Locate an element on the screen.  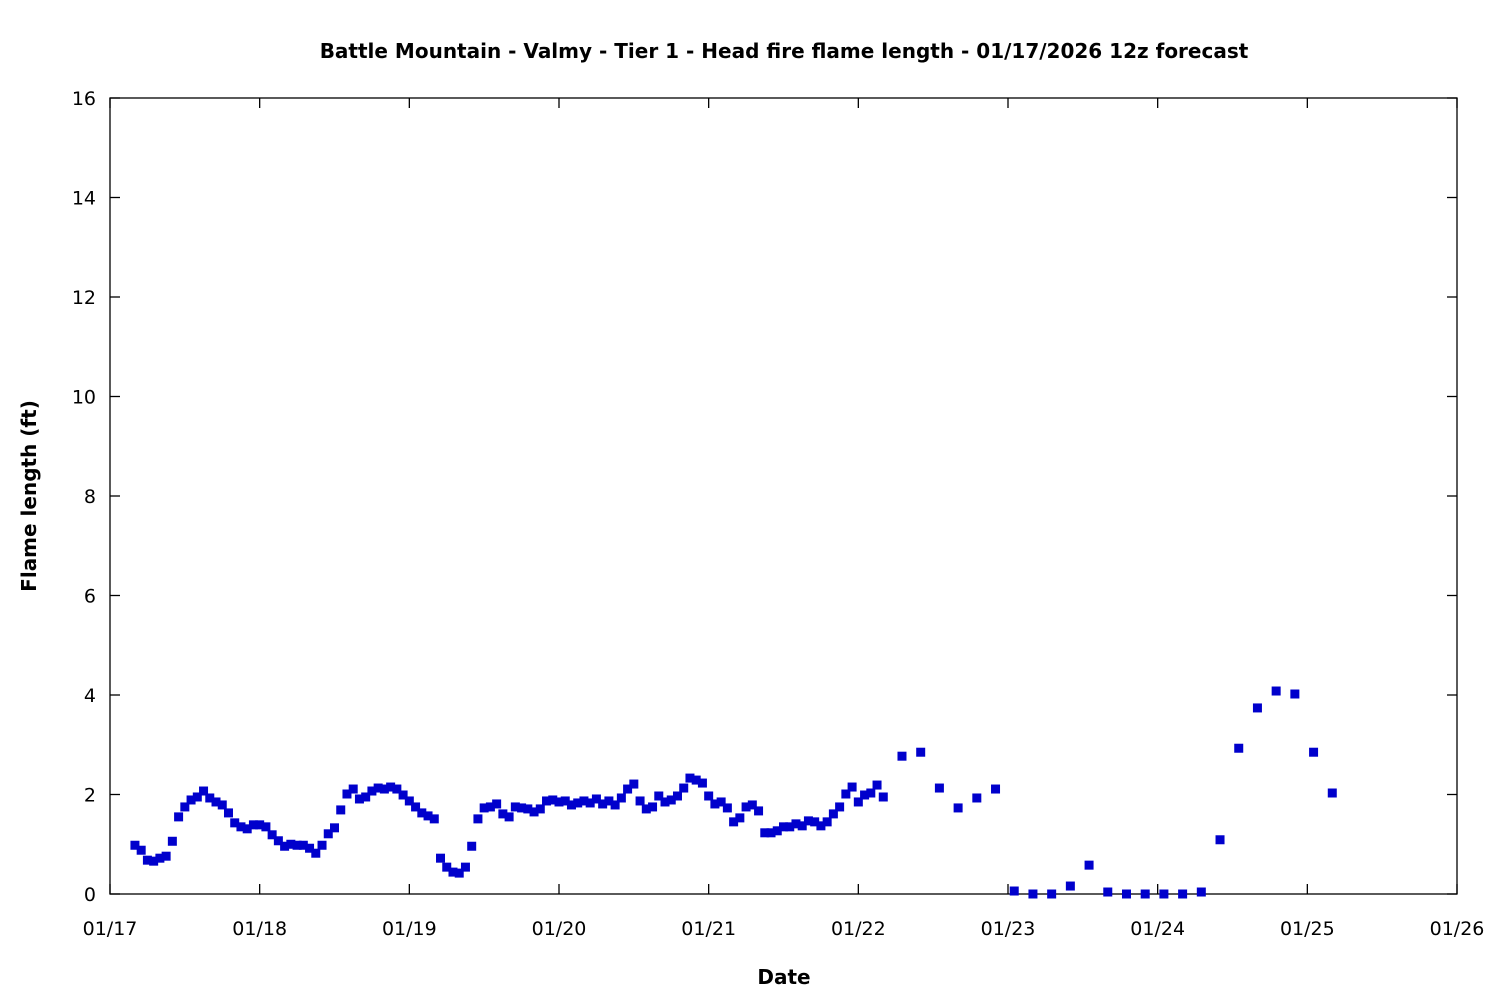
y-tick-label: 8 is located at coordinates (90, 497).